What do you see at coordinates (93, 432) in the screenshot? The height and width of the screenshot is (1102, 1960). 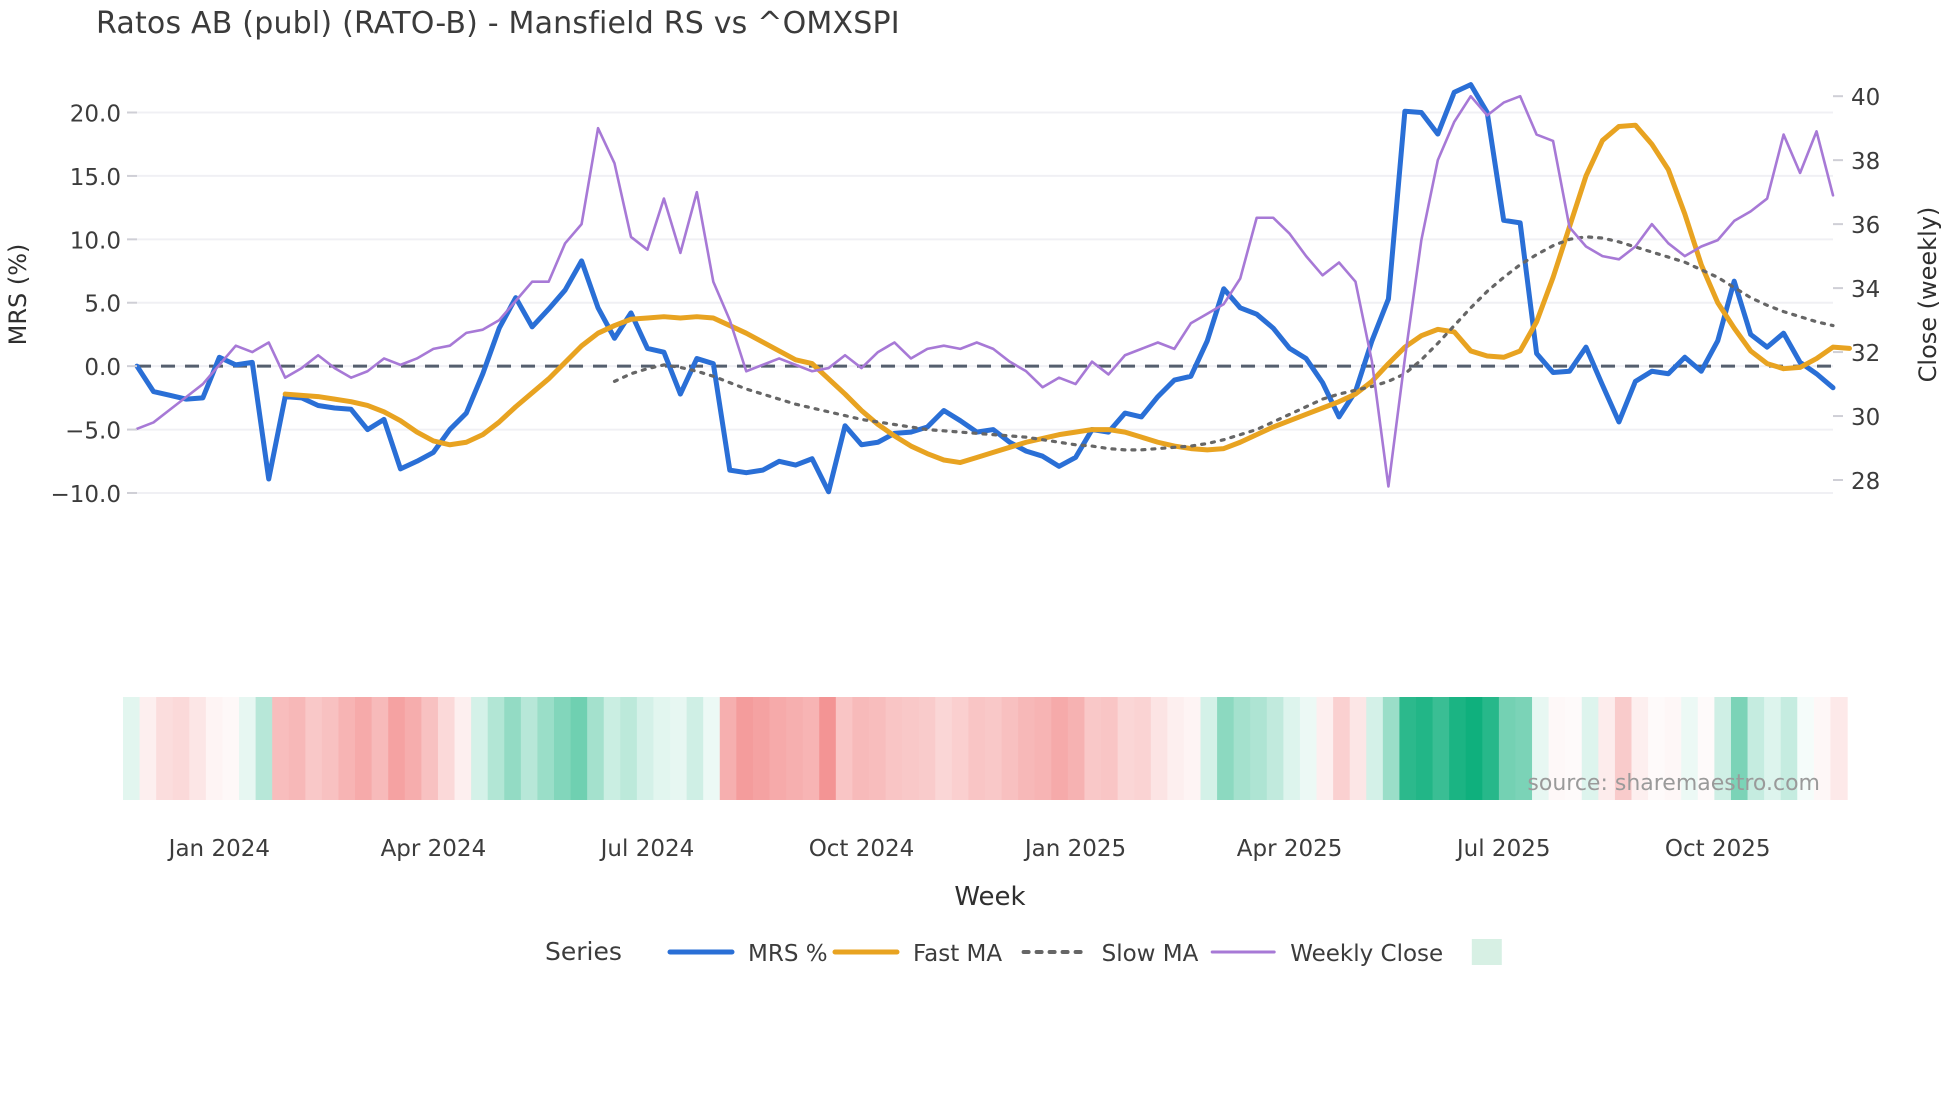 I see `svg-text: −5.0` at bounding box center [93, 432].